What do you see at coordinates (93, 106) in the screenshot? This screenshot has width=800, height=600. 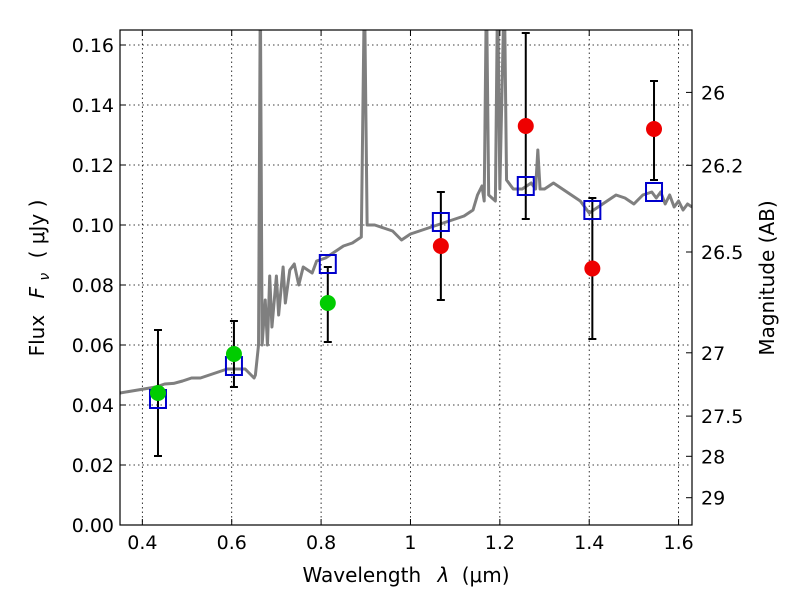 I see `y-tick-label: 0.14` at bounding box center [93, 106].